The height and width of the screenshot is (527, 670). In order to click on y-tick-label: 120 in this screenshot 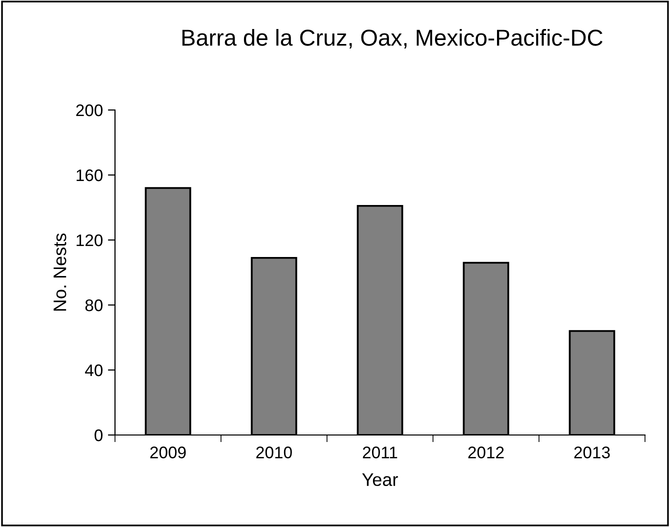, I will do `click(89, 240)`.